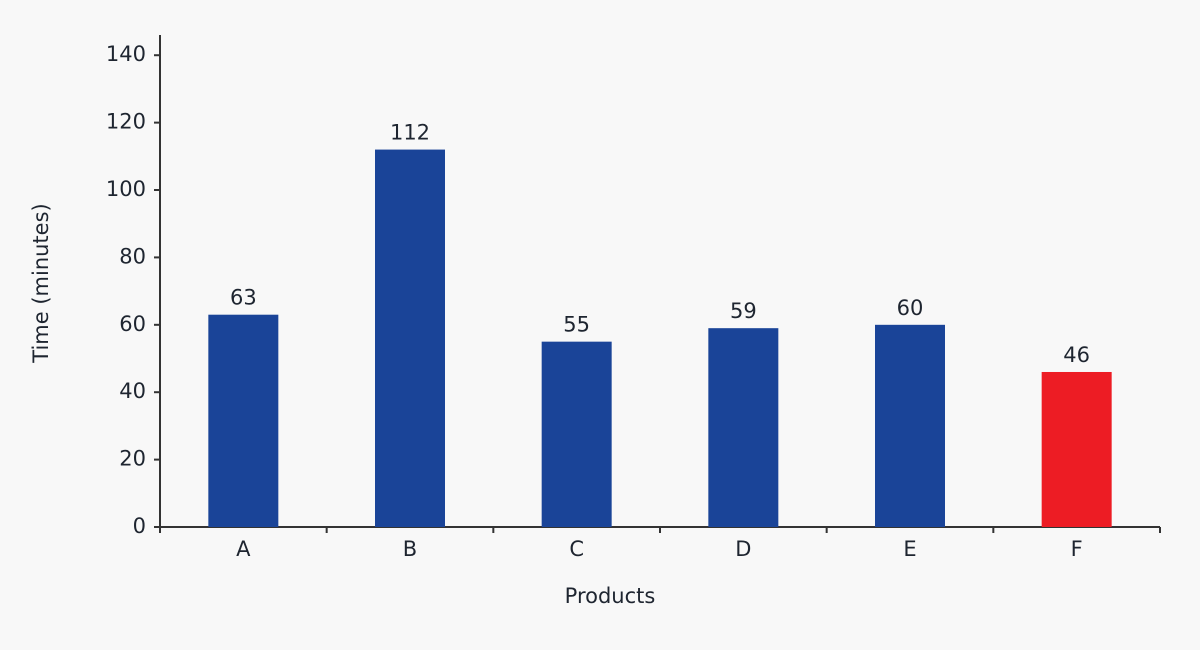 This screenshot has height=650, width=1200. What do you see at coordinates (132, 324) in the screenshot?
I see `y-tick-label: 60` at bounding box center [132, 324].